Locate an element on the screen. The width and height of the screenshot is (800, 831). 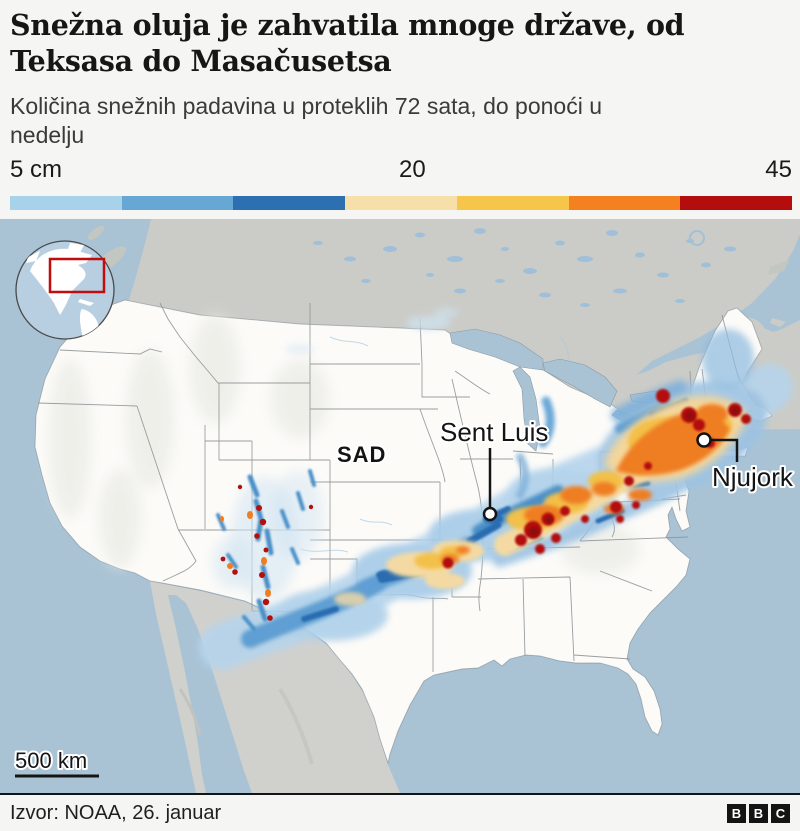
legend-mid-label: 20 is located at coordinates (412, 169).